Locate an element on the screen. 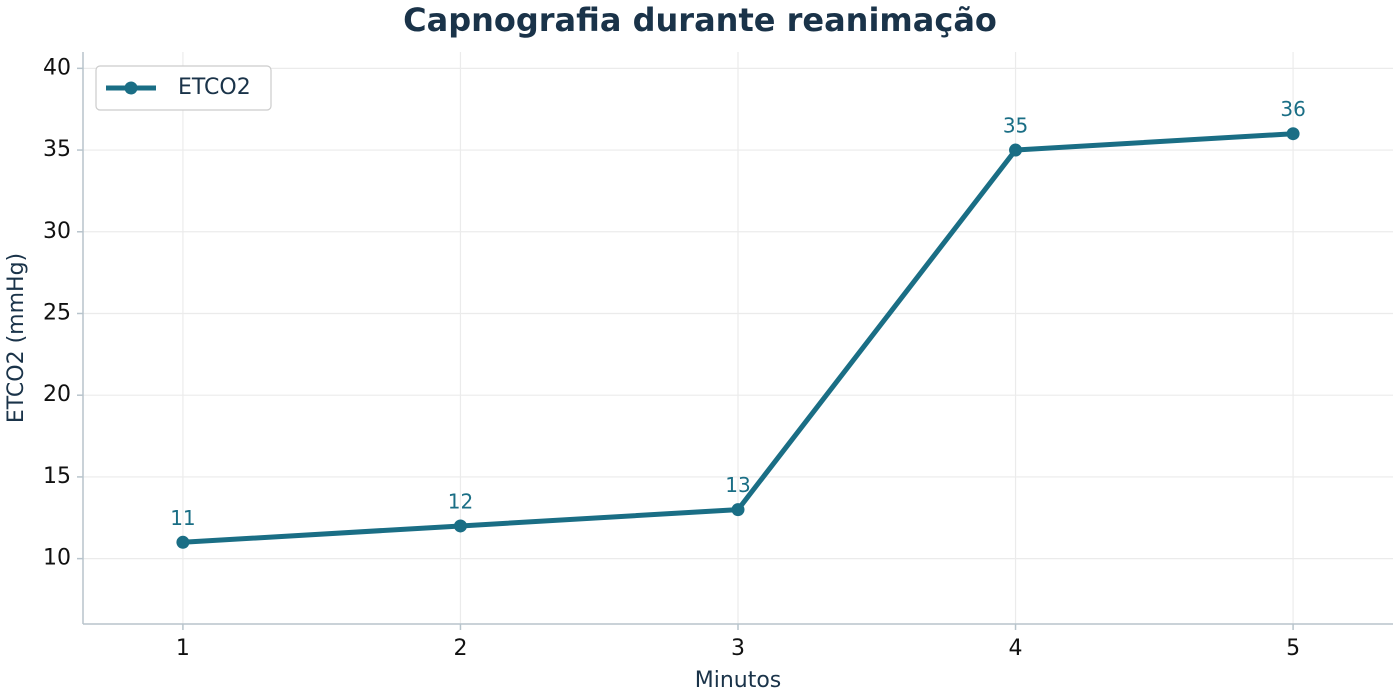 This screenshot has width=1400, height=700. value-label: 12 is located at coordinates (460, 501).